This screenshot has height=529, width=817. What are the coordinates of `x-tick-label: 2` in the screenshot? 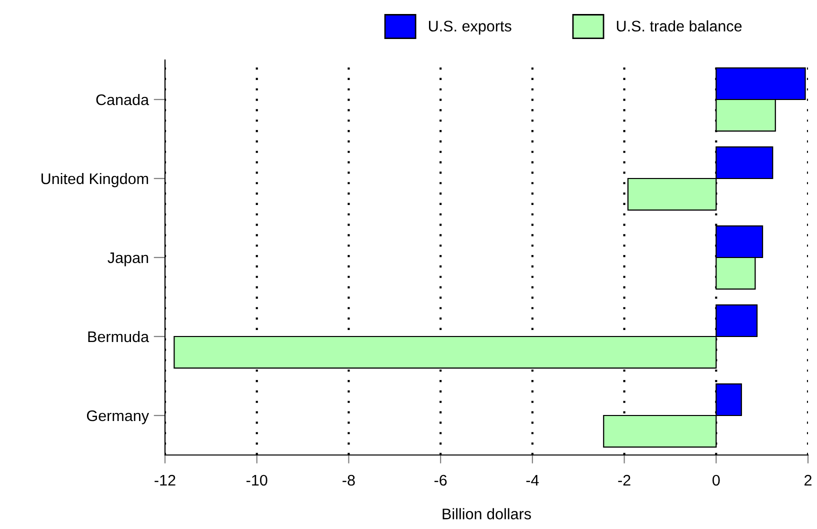 It's located at (808, 480).